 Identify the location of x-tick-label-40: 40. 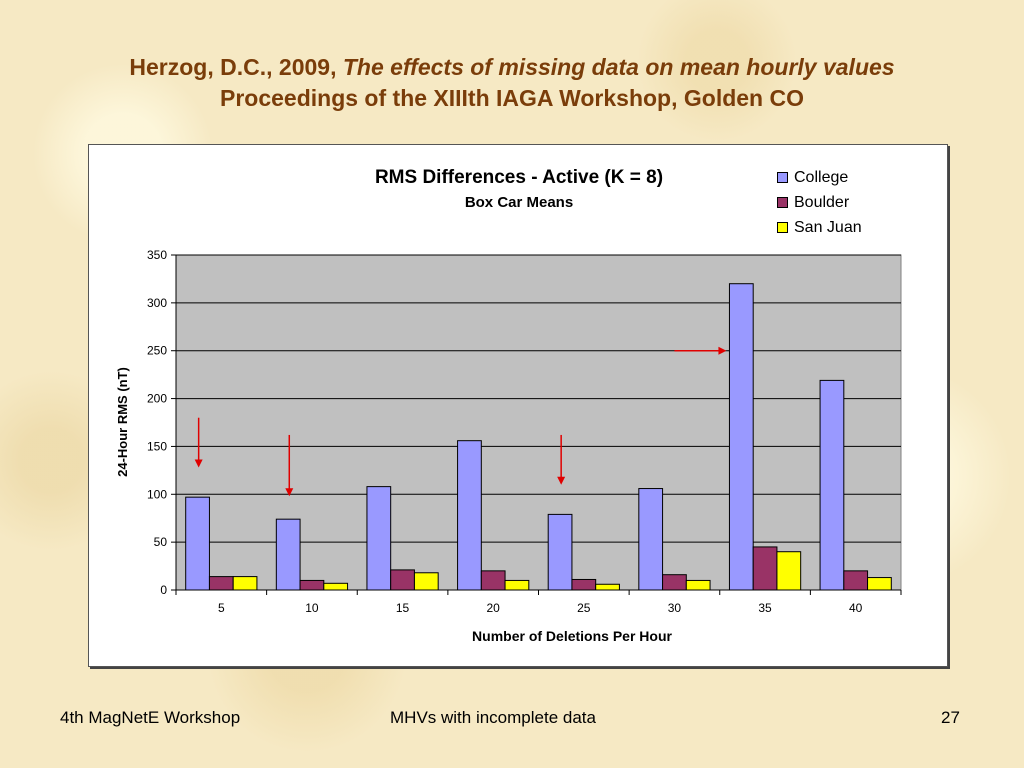
(856, 608).